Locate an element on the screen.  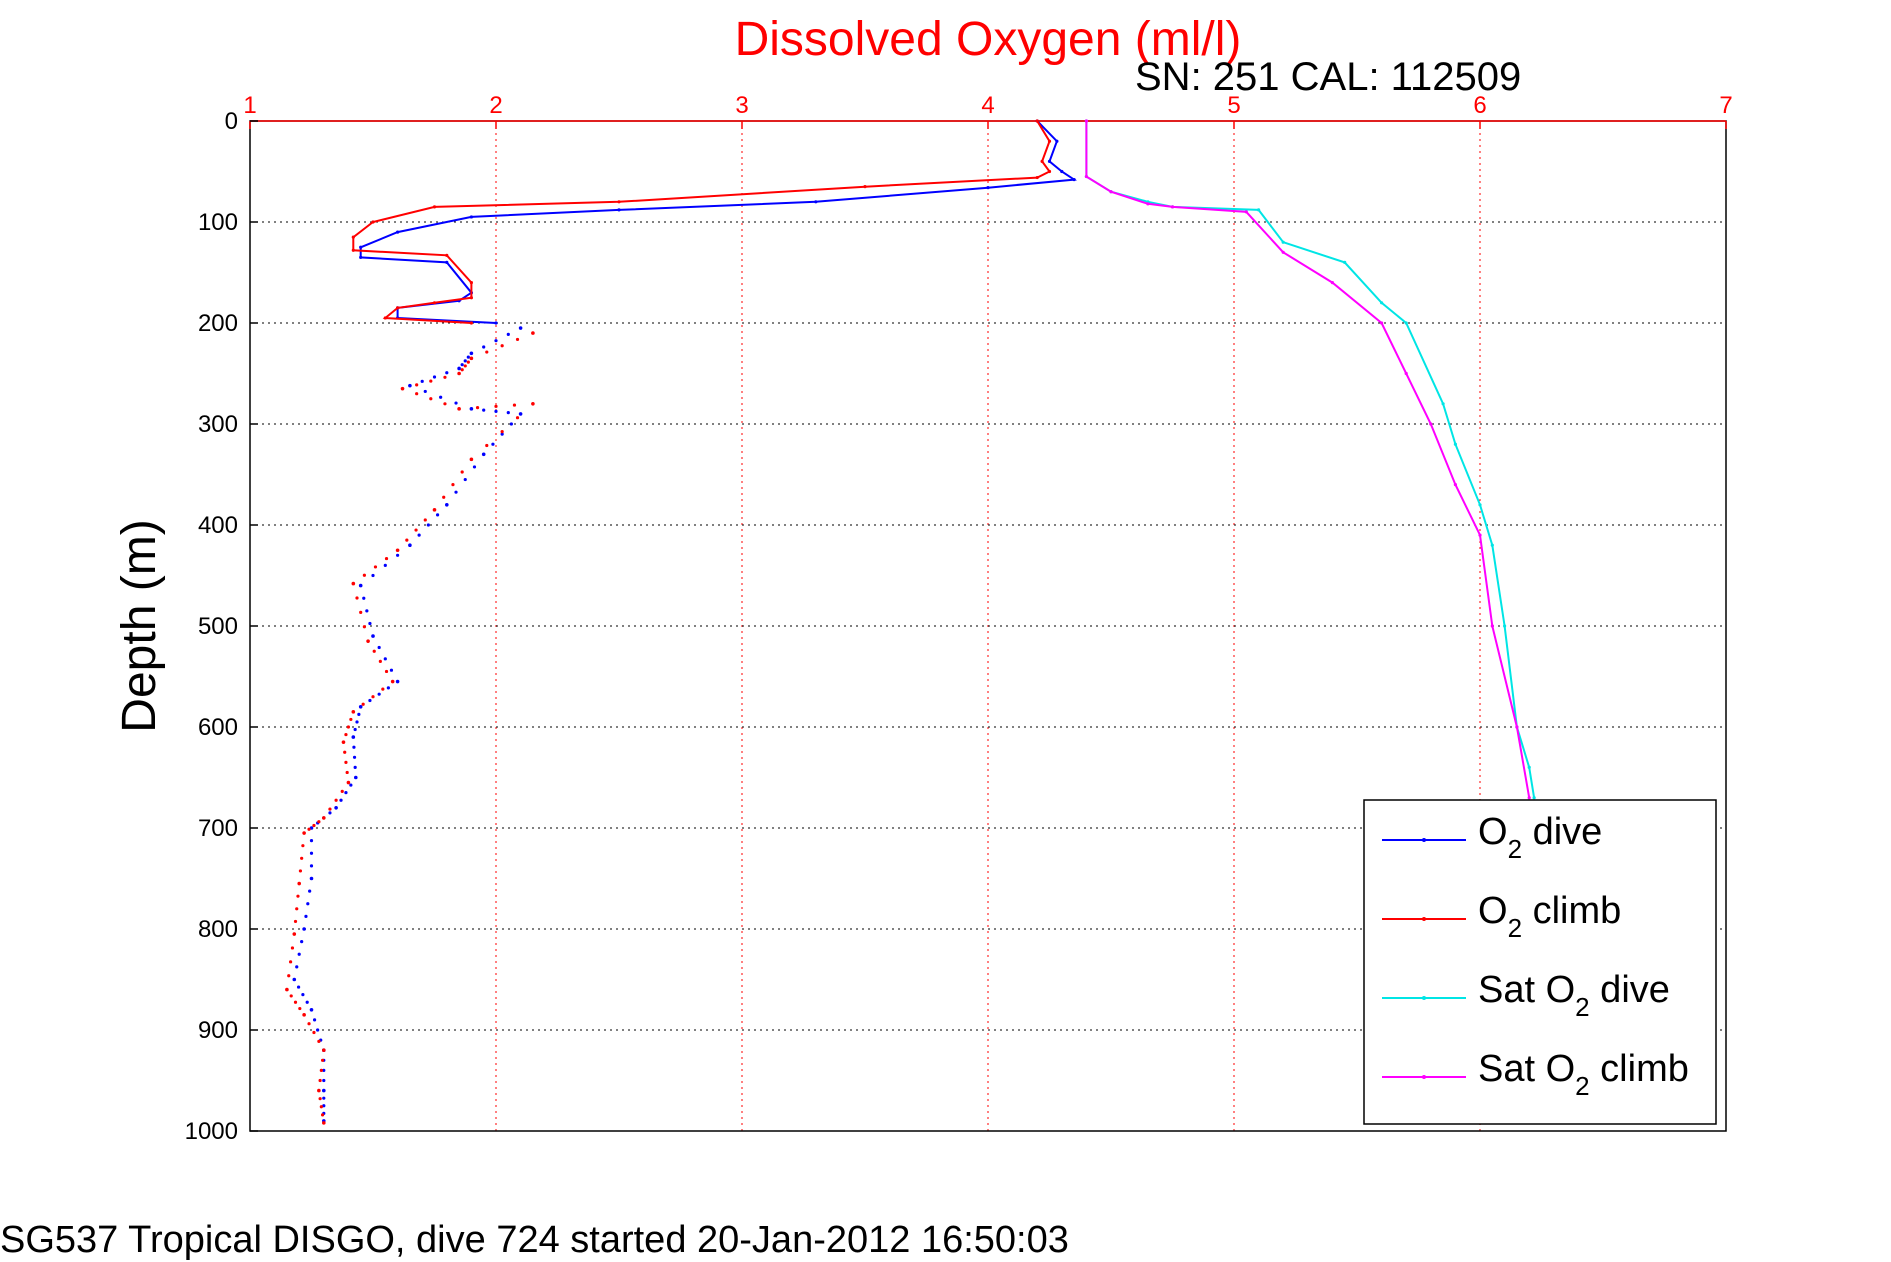
series-line is located at coordinates (702, 222).